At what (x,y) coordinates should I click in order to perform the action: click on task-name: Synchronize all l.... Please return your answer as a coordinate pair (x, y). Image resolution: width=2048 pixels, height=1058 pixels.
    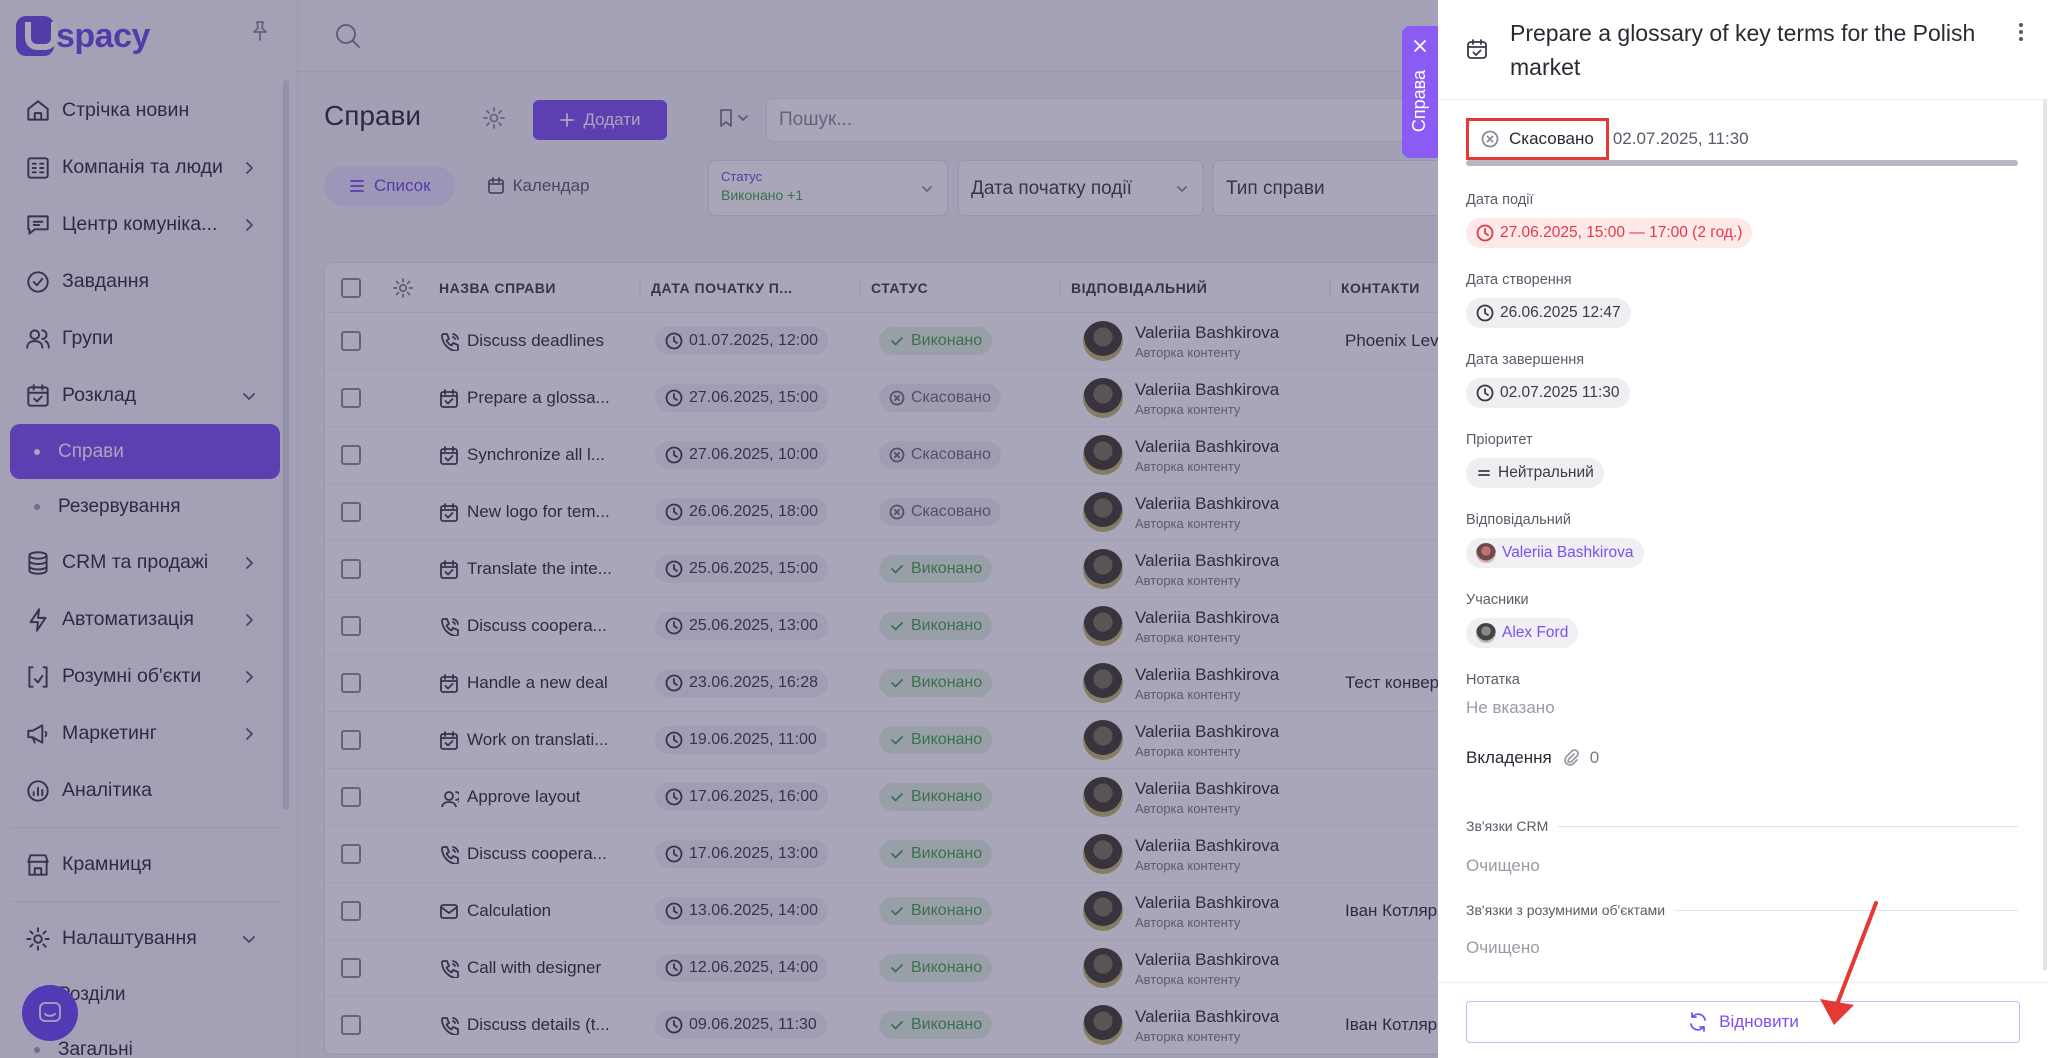
    Looking at the image, I should click on (536, 454).